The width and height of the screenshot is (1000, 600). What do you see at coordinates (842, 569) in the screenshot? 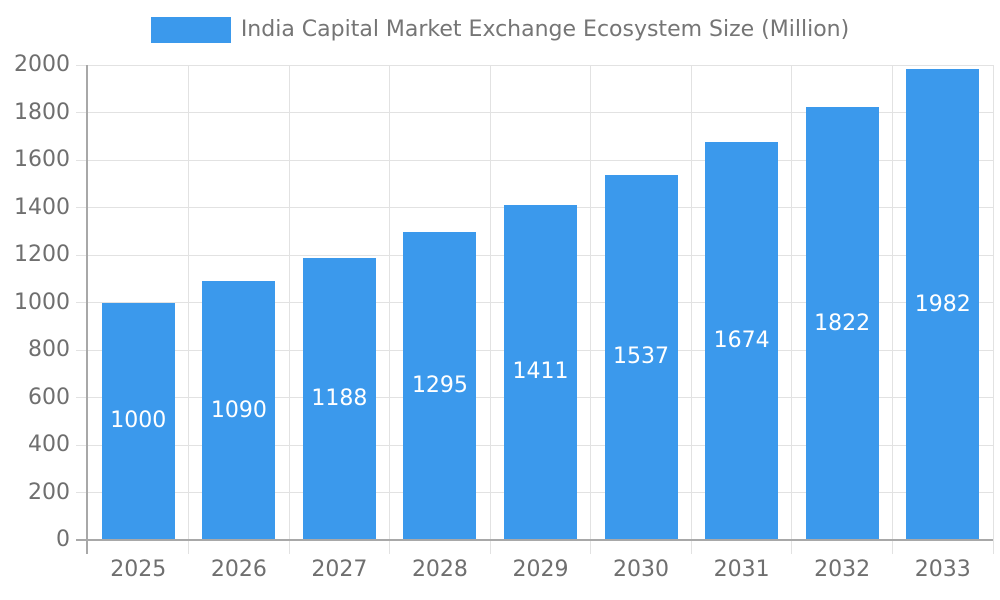
I see `x-axis-label: 2032` at bounding box center [842, 569].